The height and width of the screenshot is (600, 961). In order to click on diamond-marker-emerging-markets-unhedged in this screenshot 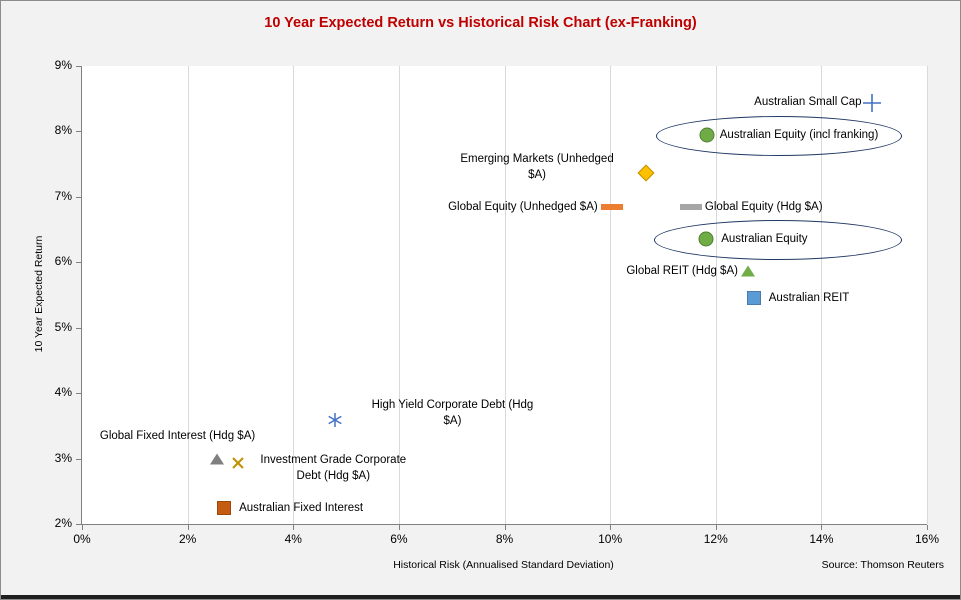, I will do `click(646, 173)`.